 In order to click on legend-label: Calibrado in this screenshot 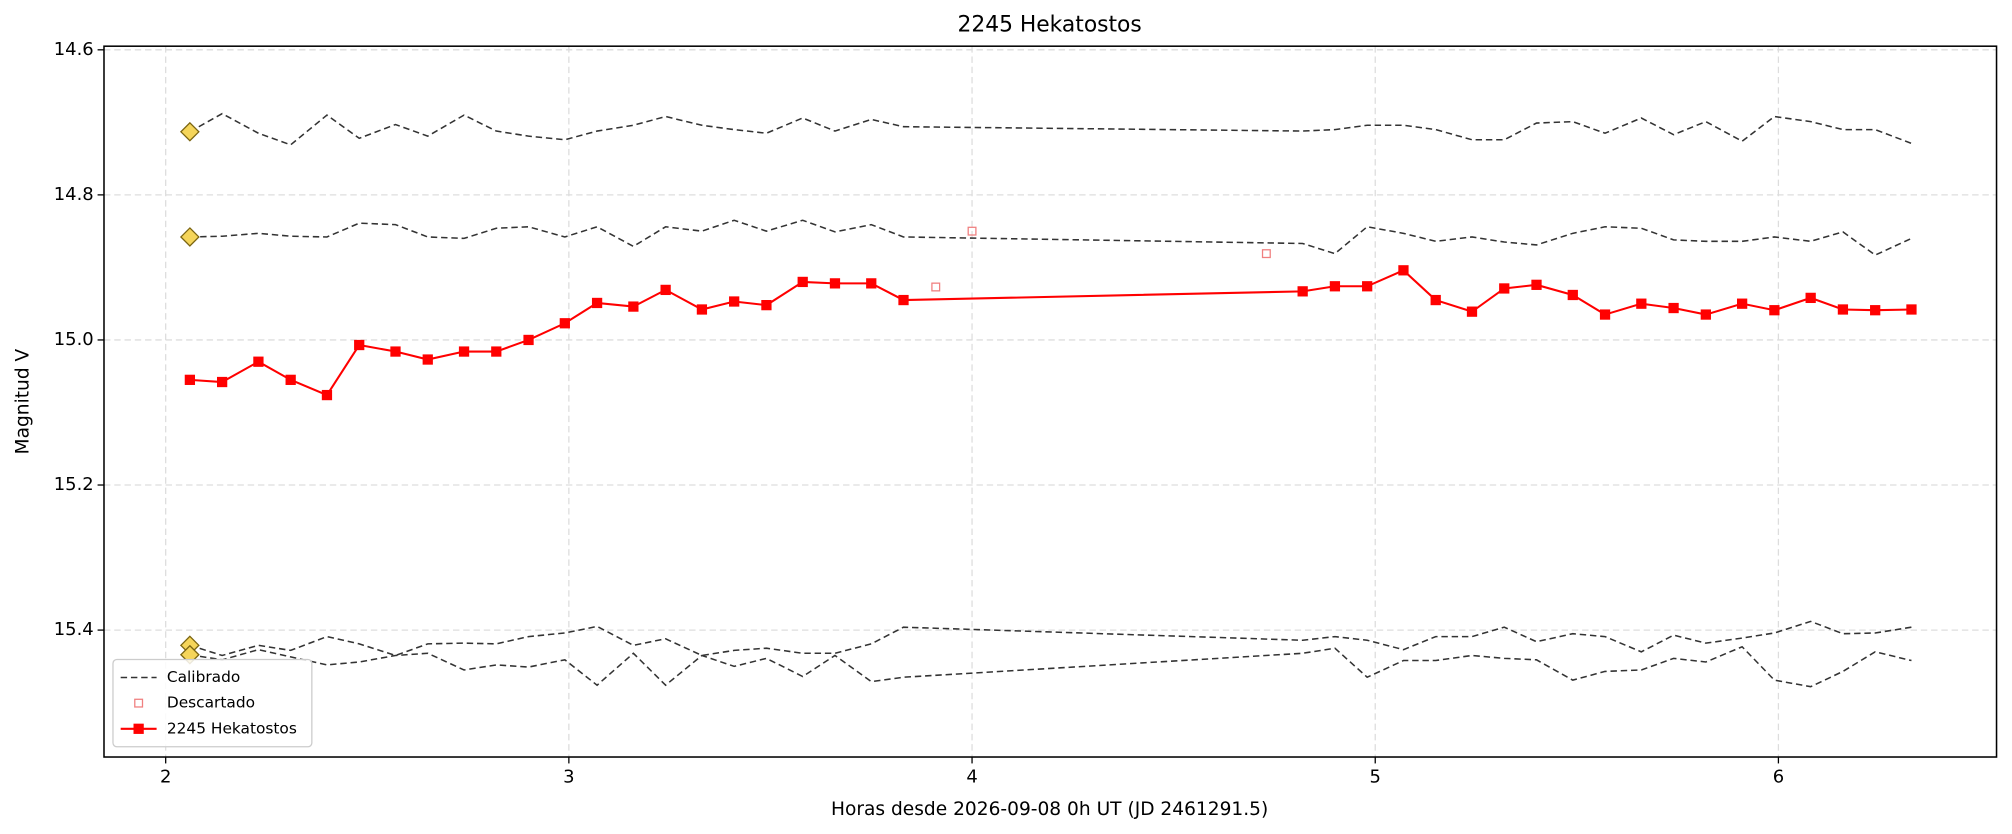, I will do `click(203, 677)`.